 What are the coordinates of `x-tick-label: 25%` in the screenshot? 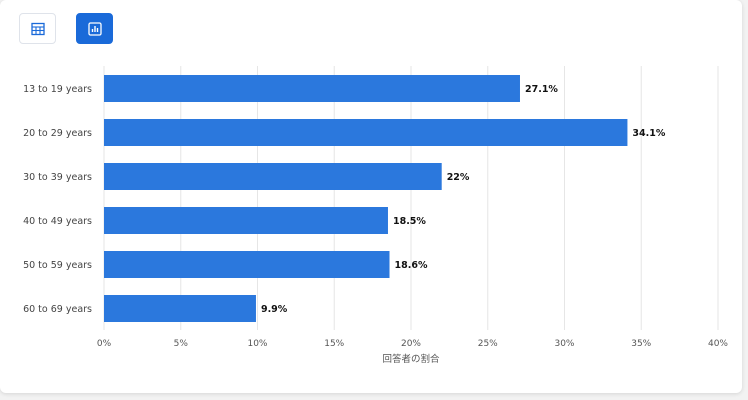 It's located at (488, 344).